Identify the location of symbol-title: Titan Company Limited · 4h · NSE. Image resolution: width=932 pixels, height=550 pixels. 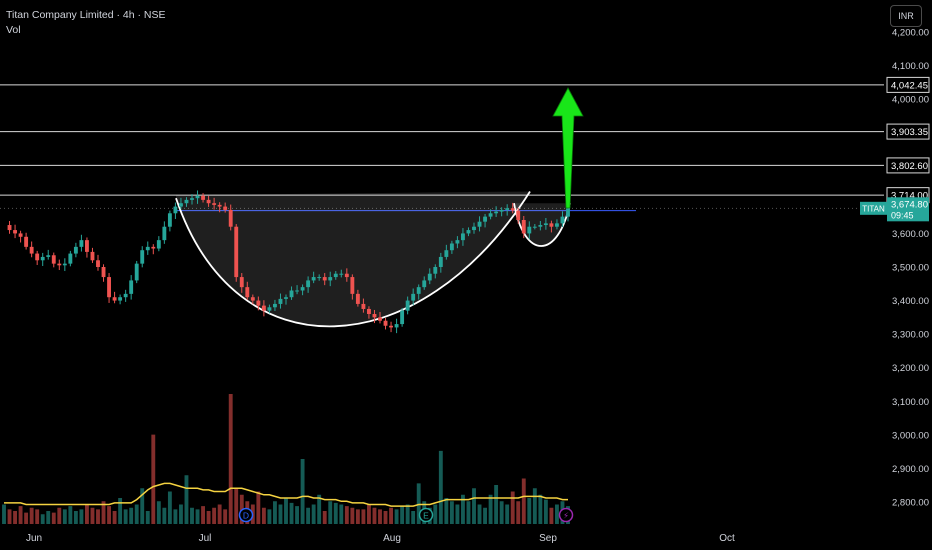
(86, 15).